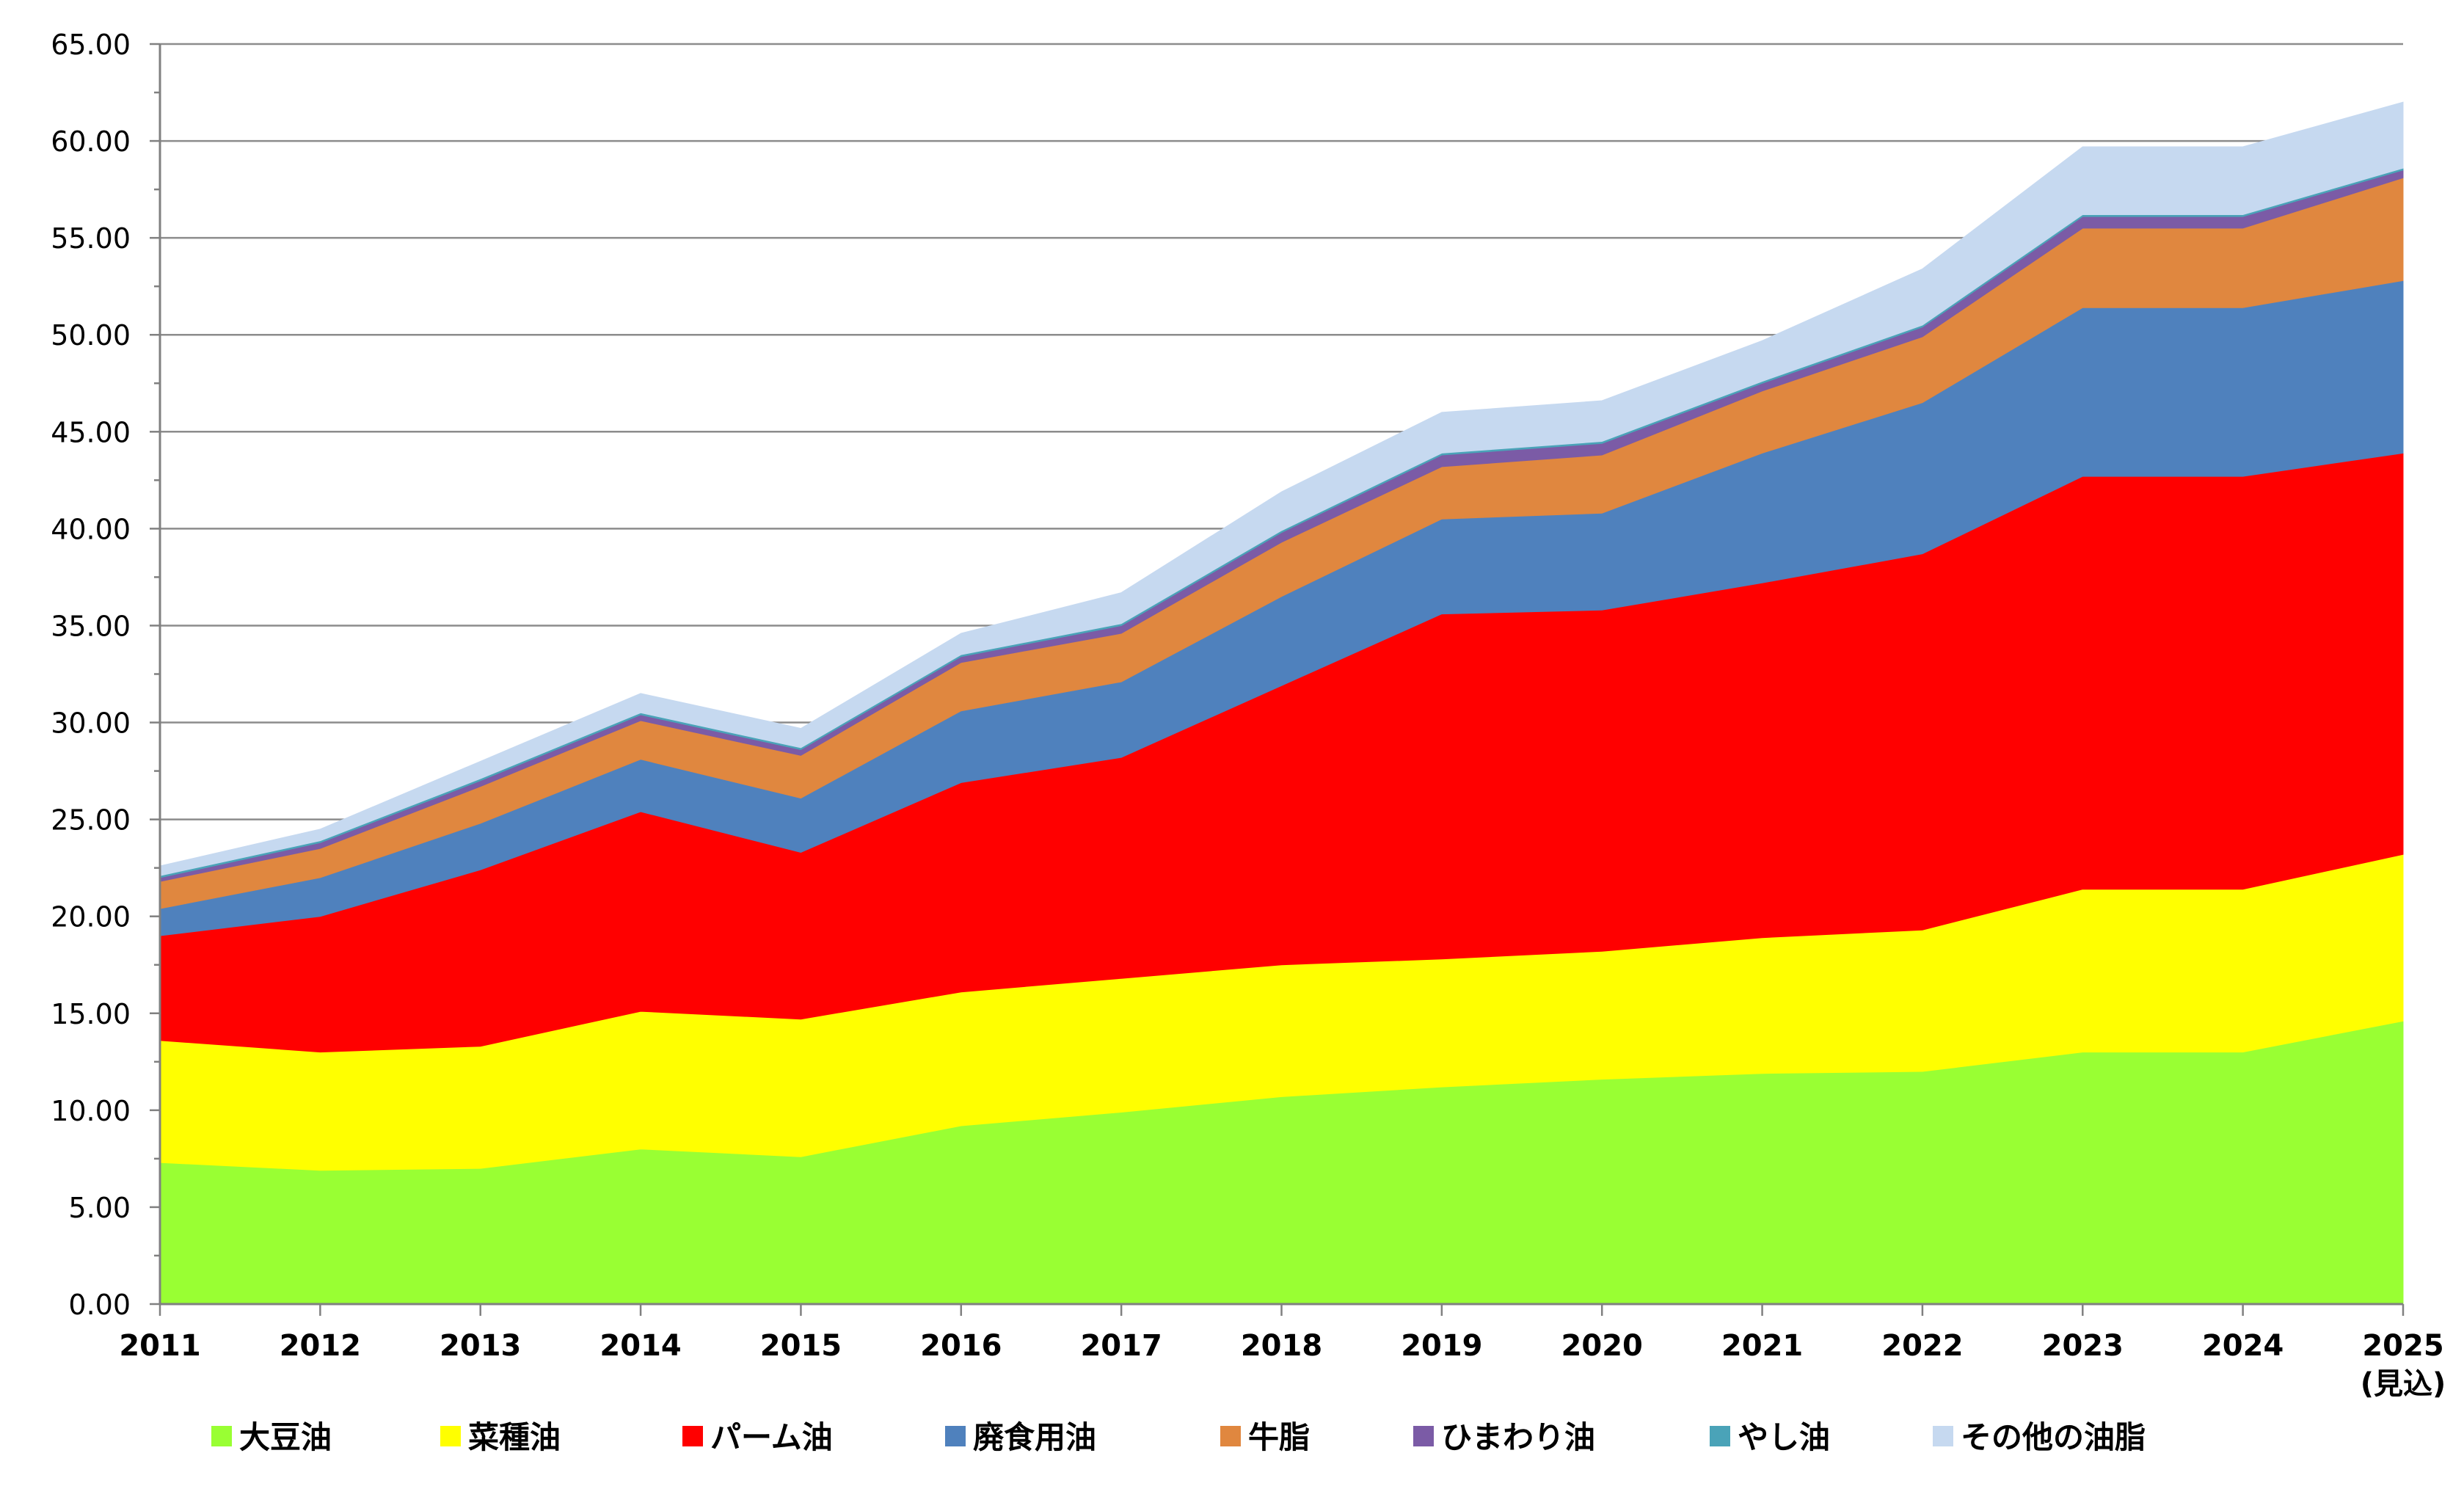 The height and width of the screenshot is (1489, 2464). Describe the element at coordinates (320, 1346) in the screenshot. I see `x-tick-label: 2012` at that location.